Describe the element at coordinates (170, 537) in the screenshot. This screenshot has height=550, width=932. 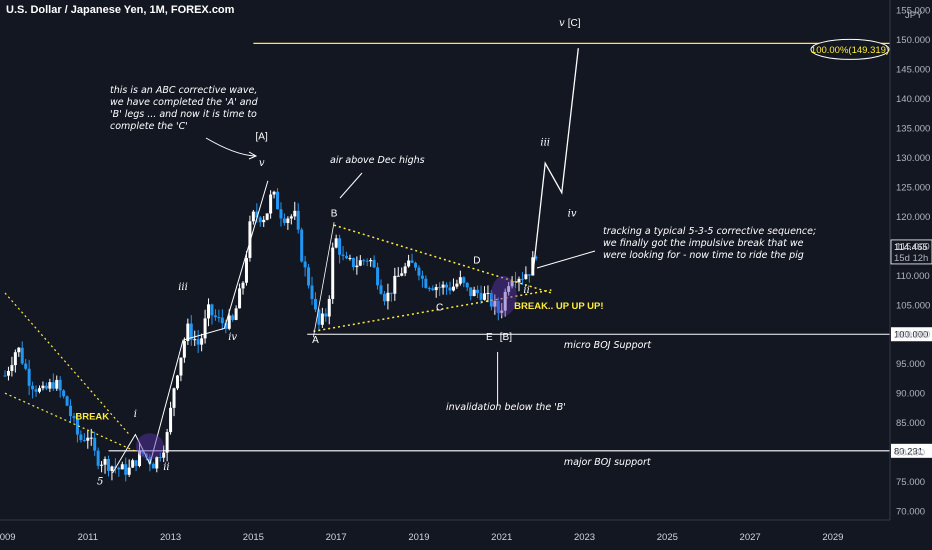
I see `x-tick-label: 2013` at that location.